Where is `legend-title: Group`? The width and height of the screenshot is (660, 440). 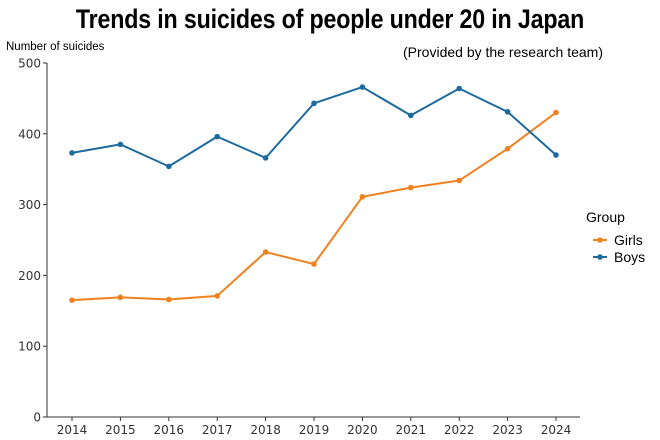 legend-title: Group is located at coordinates (605, 217).